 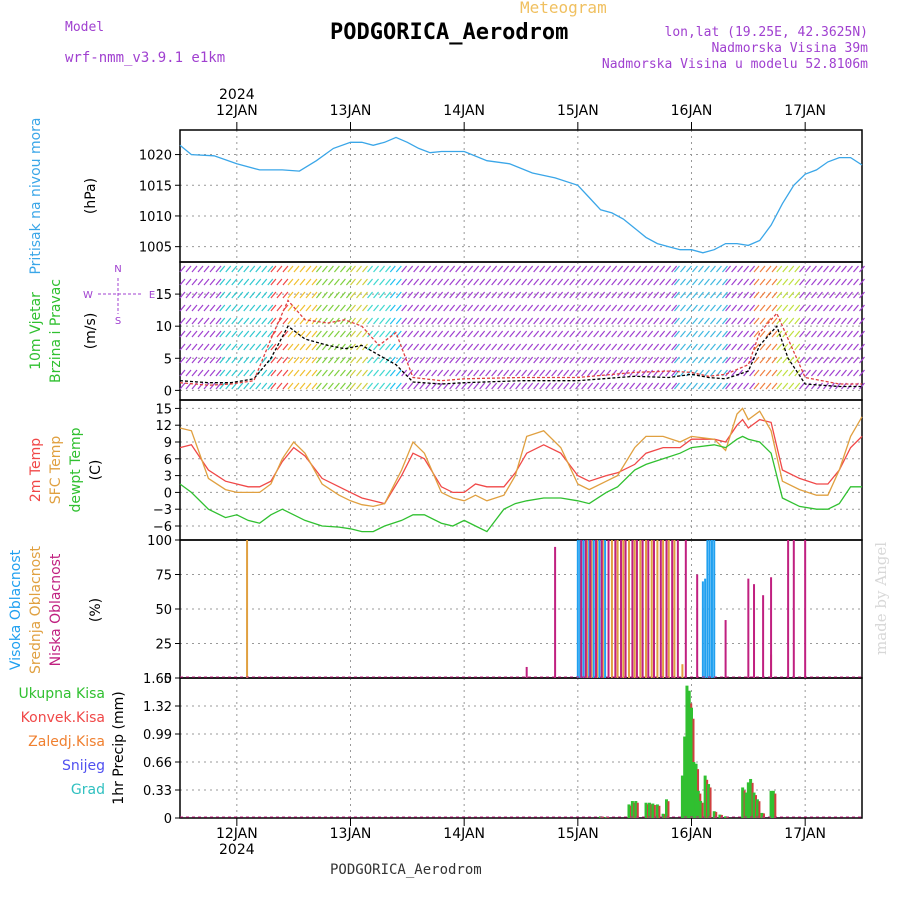 I want to click on y-tick-label: 100, so click(x=159, y=541).